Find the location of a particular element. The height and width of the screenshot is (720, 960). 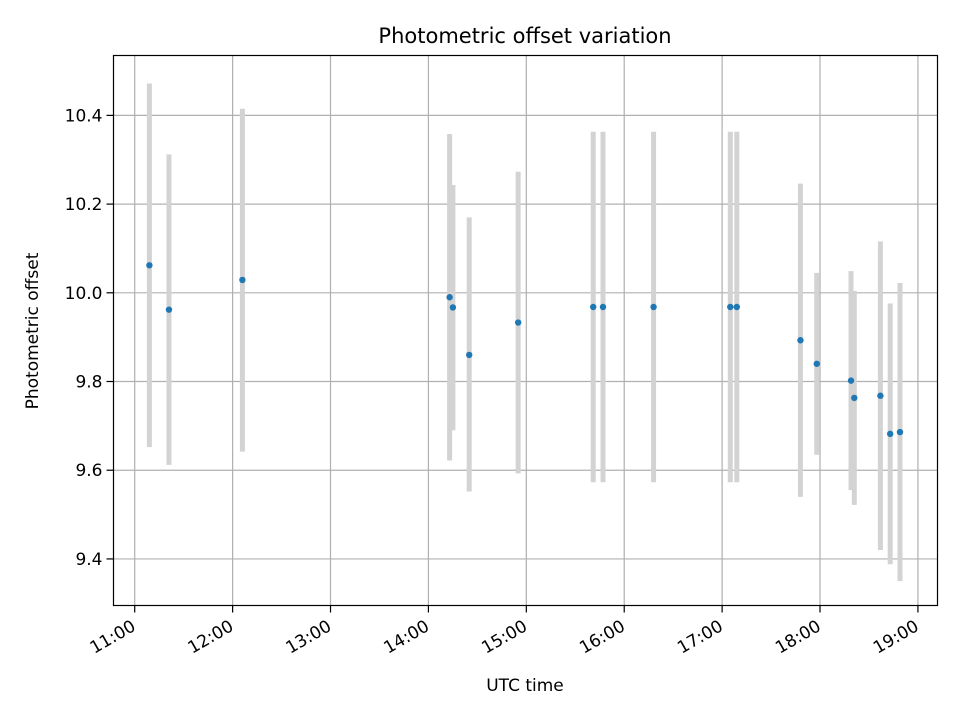

y-axis-label: Photometric offset is located at coordinates (33, 330).